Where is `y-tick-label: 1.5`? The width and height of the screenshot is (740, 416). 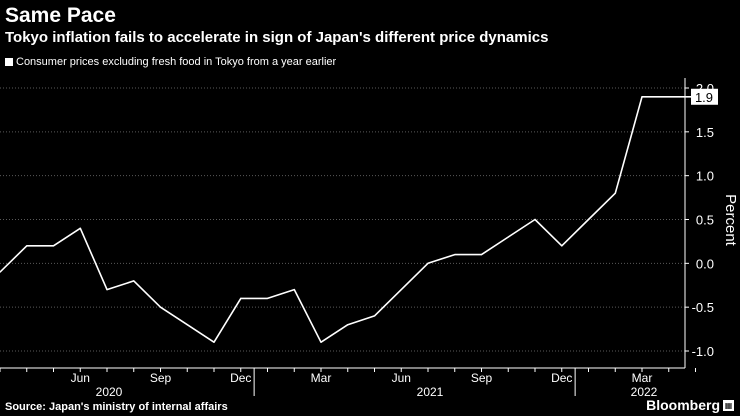
y-tick-label: 1.5 is located at coordinates (705, 132).